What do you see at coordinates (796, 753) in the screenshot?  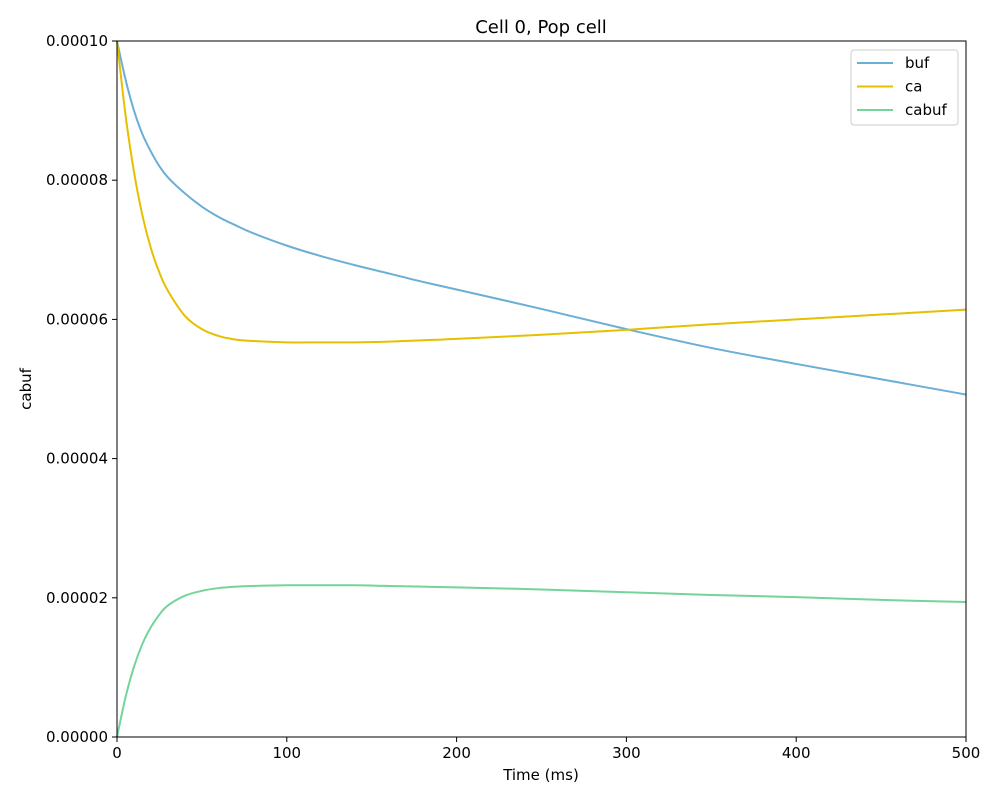 I see `x-tick-label: 400` at bounding box center [796, 753].